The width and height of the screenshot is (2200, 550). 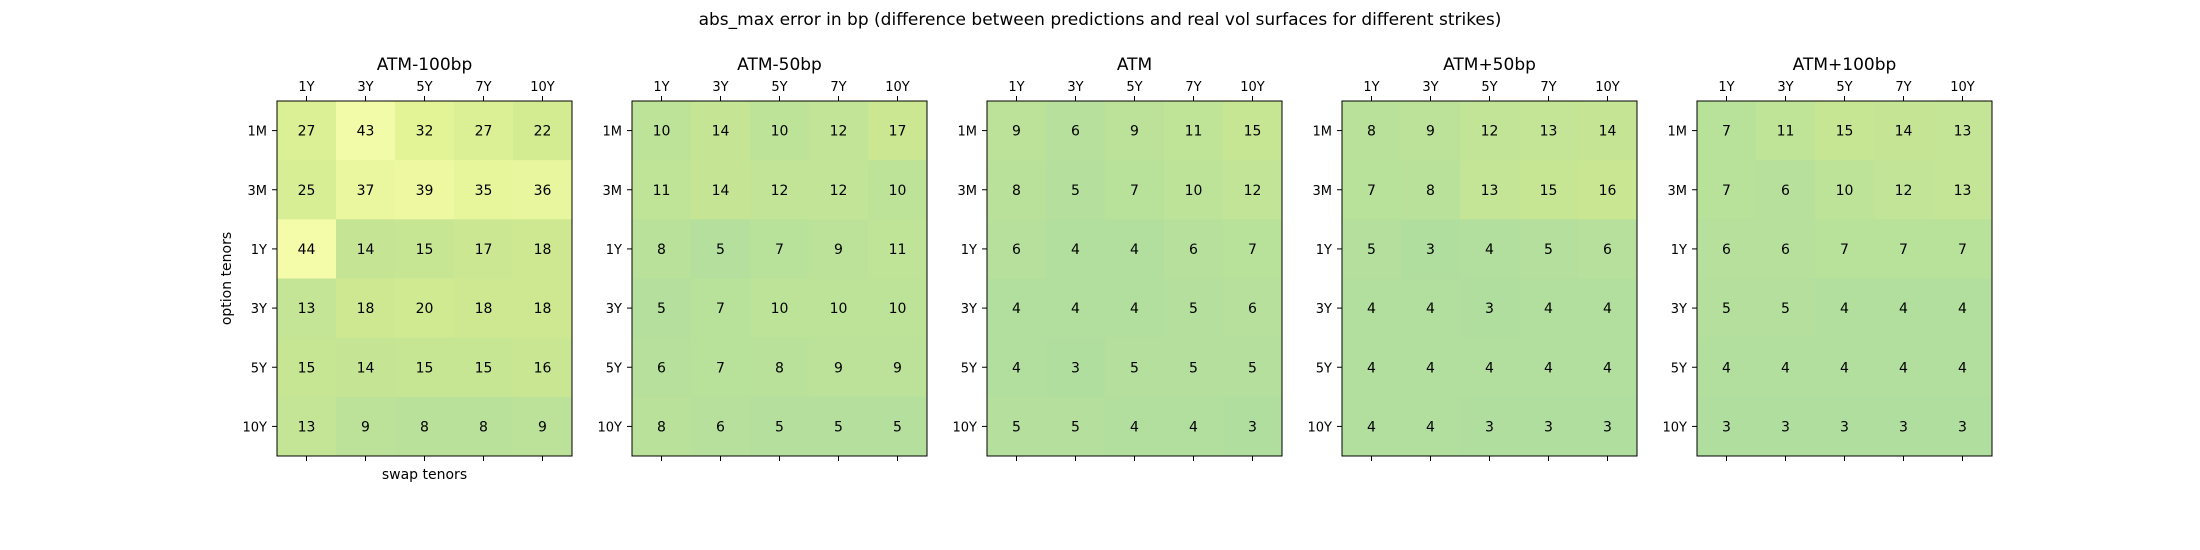 I want to click on cell-value: 16, so click(x=543, y=368).